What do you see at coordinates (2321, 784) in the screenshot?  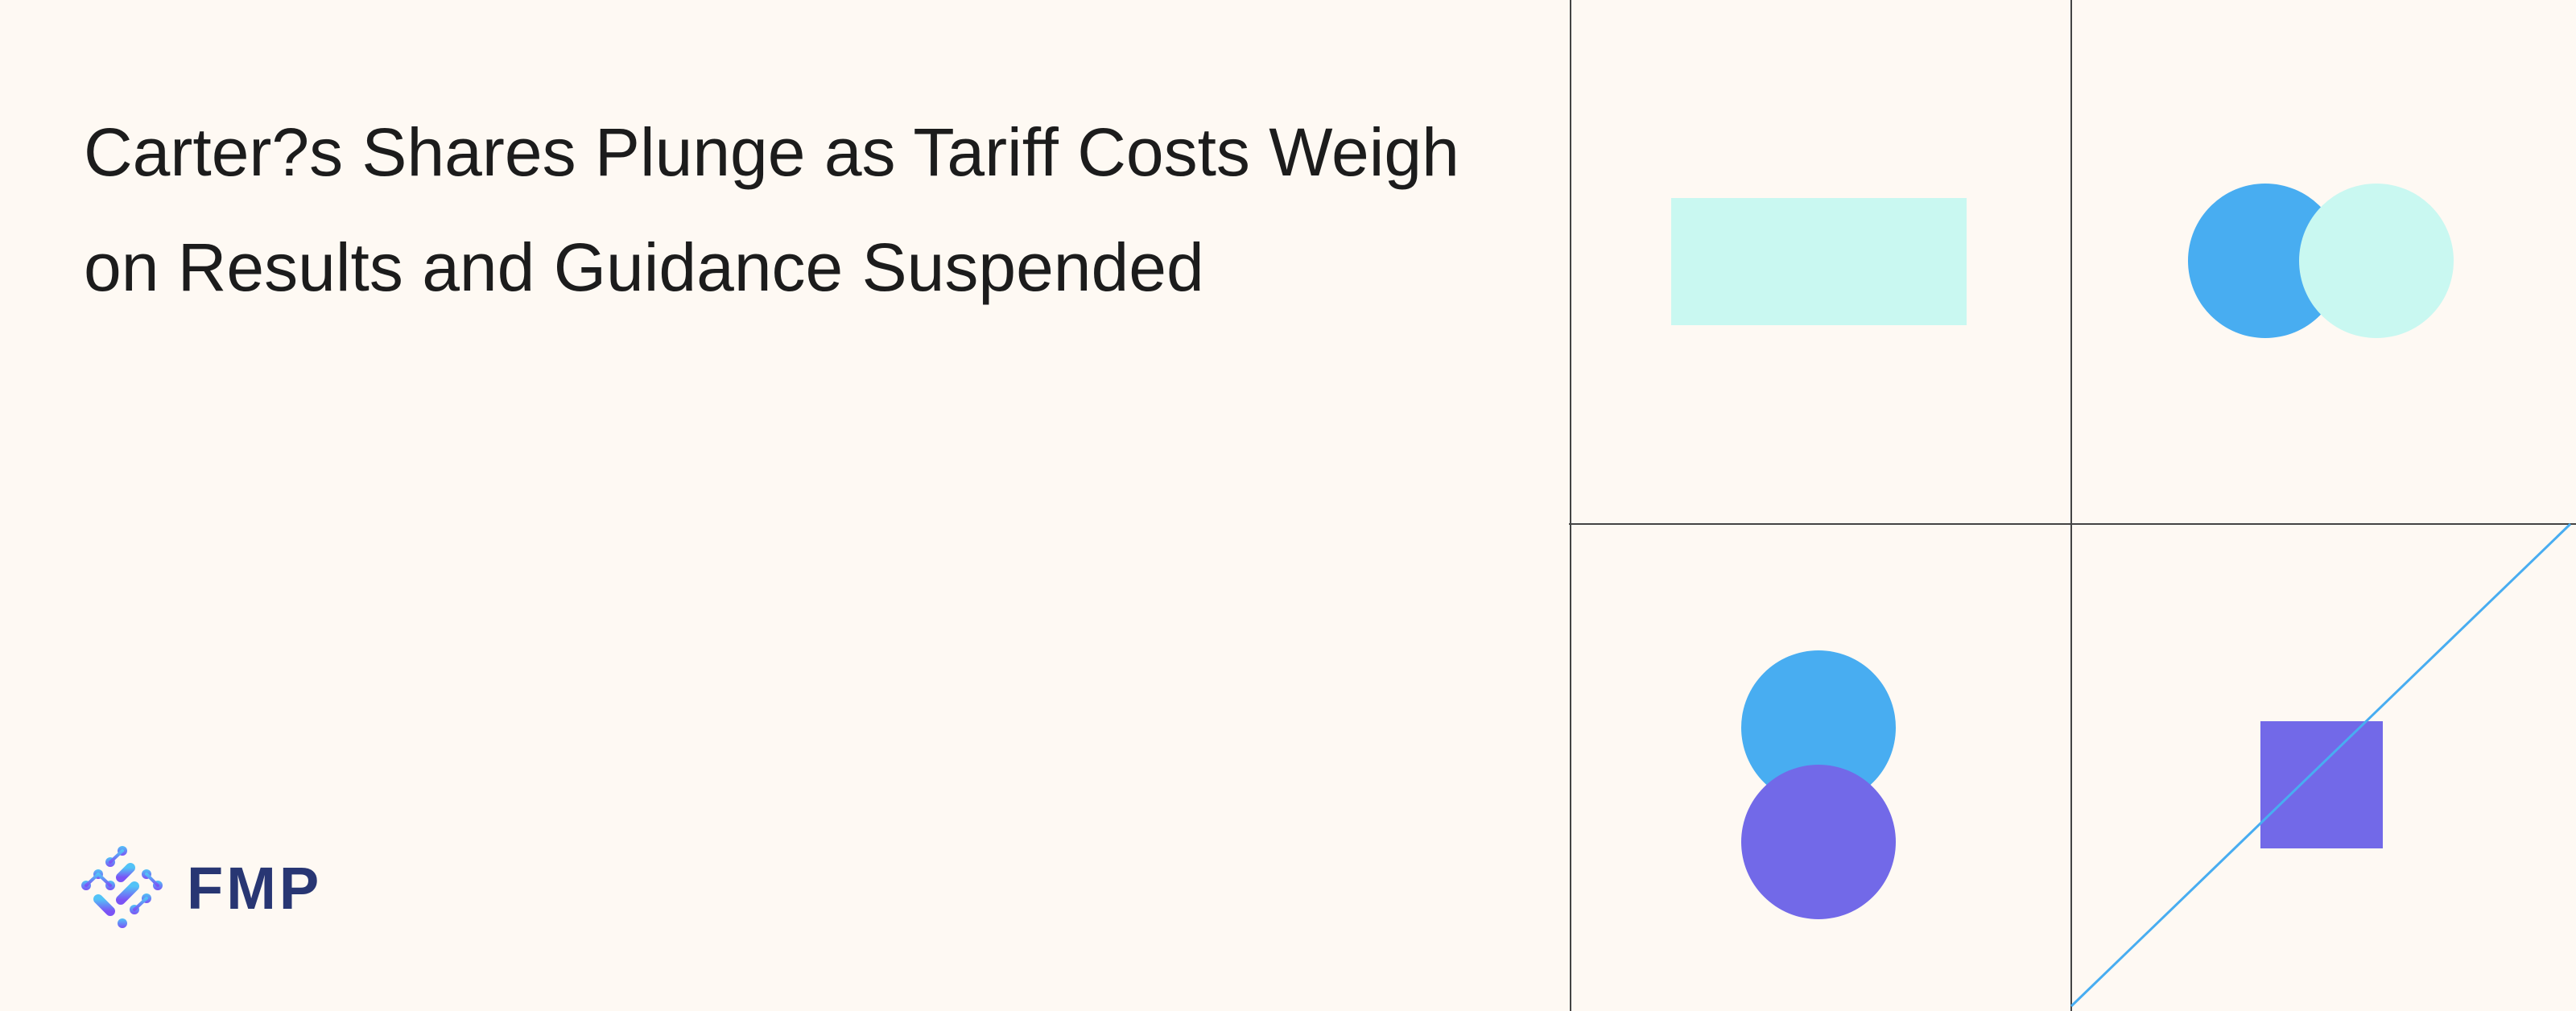 I see `purple-square` at bounding box center [2321, 784].